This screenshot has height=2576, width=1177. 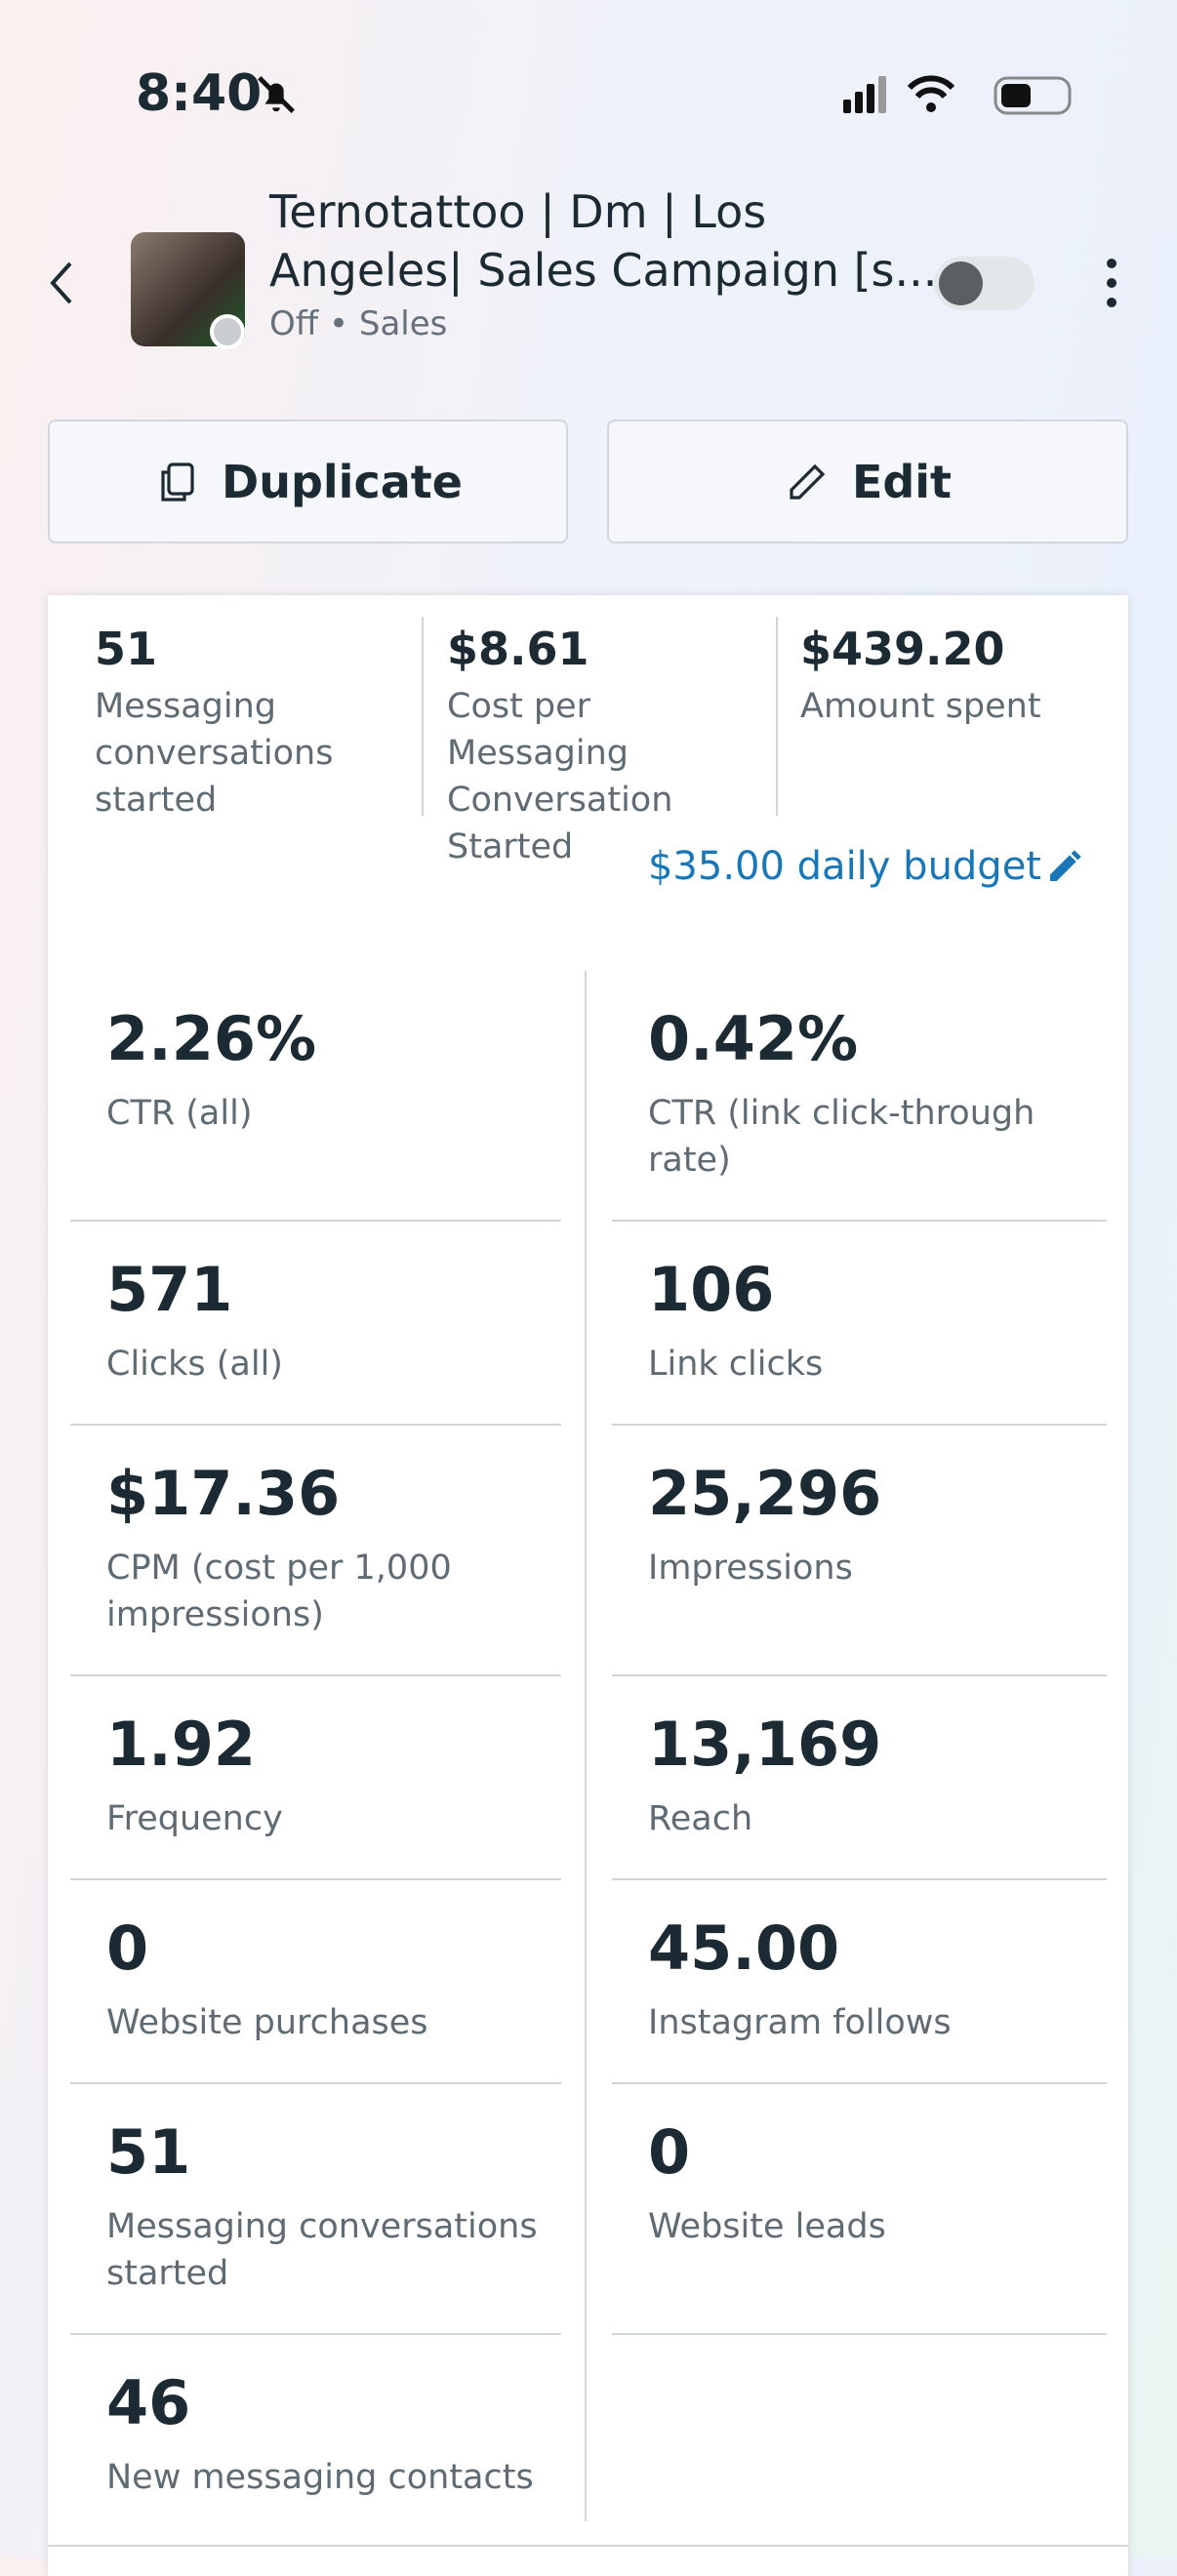 What do you see at coordinates (842, 1137) in the screenshot?
I see `metric-label: CTR (link click-through rate)` at bounding box center [842, 1137].